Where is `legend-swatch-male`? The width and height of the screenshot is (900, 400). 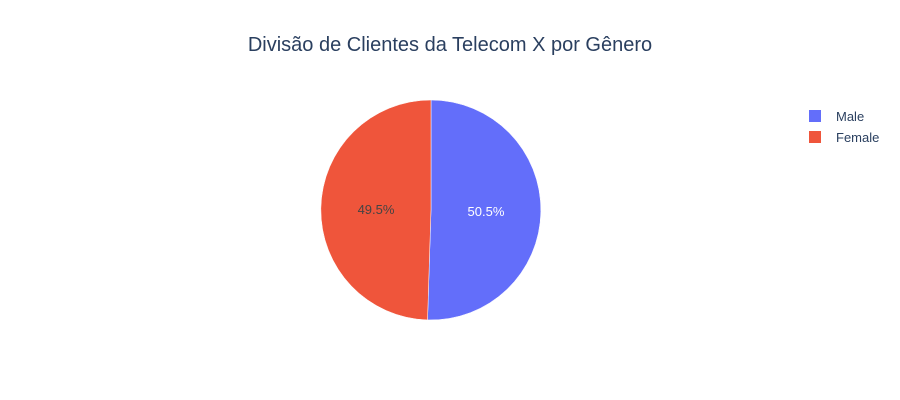 legend-swatch-male is located at coordinates (815, 116).